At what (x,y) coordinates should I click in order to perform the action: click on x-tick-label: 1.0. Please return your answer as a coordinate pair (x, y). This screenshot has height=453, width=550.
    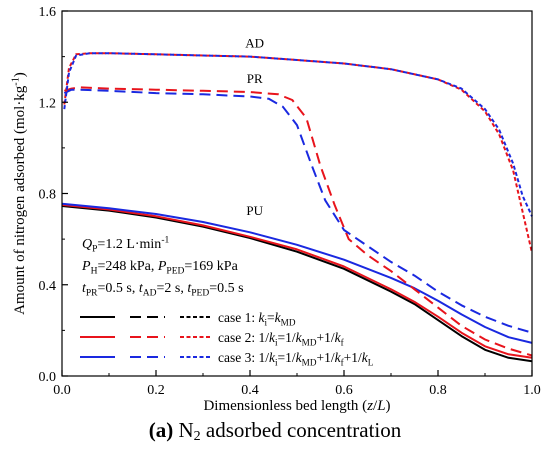
    Looking at the image, I should click on (532, 390).